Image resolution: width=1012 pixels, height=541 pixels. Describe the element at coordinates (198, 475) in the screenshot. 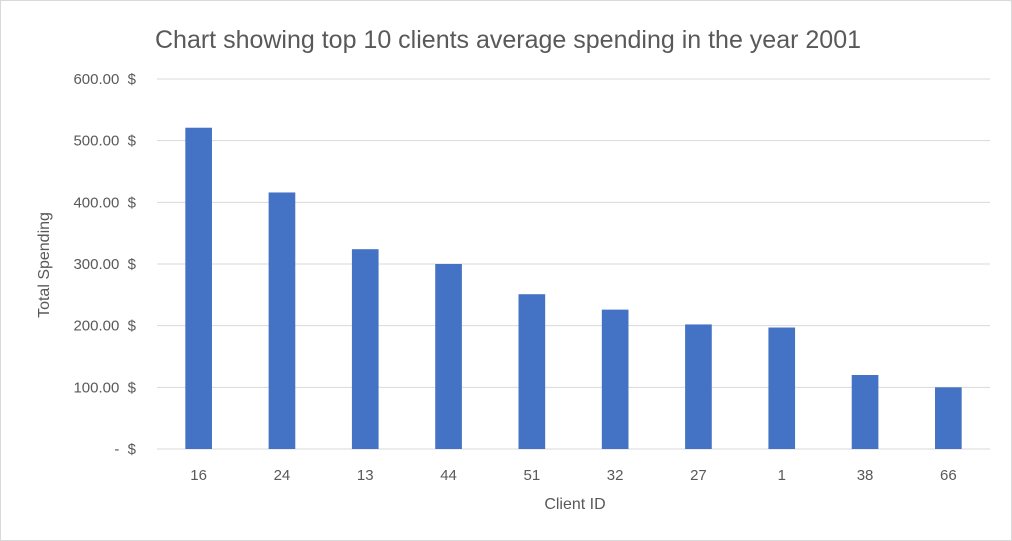

I see `x-tick-label: 16` at that location.